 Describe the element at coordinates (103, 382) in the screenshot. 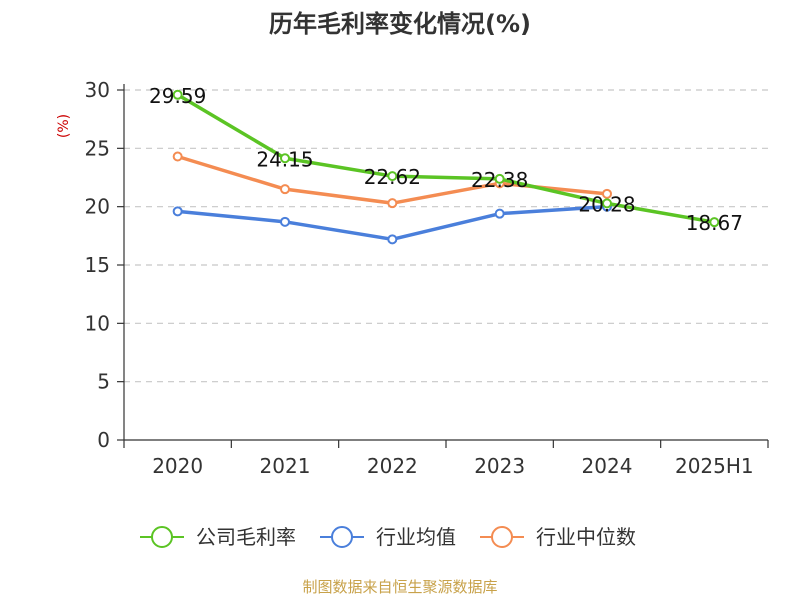

I see `y-tick-label: 5` at that location.